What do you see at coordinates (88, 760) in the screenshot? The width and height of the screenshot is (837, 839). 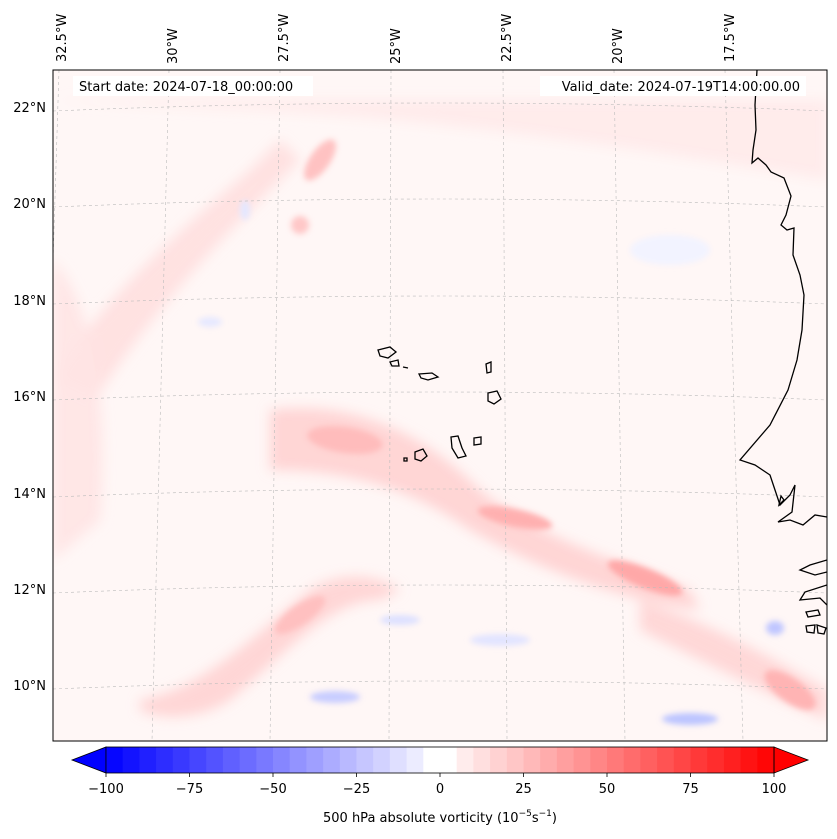 I see `colorbar-extend-low` at bounding box center [88, 760].